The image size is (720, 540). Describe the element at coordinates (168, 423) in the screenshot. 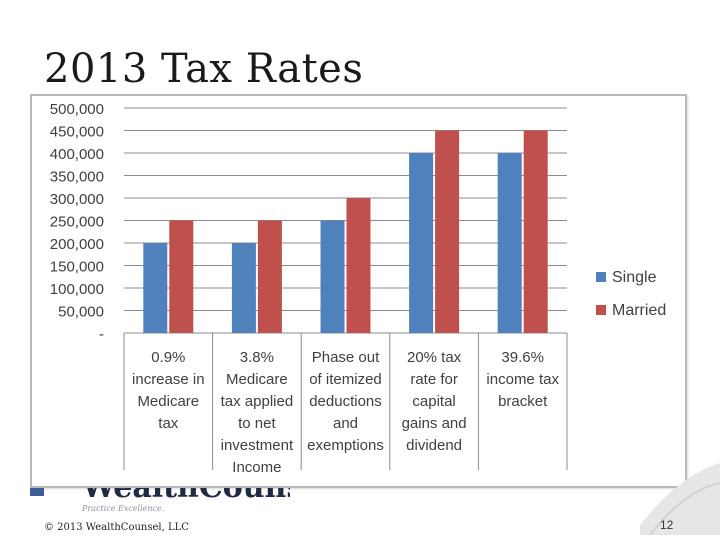

I see `category-label: tax` at that location.